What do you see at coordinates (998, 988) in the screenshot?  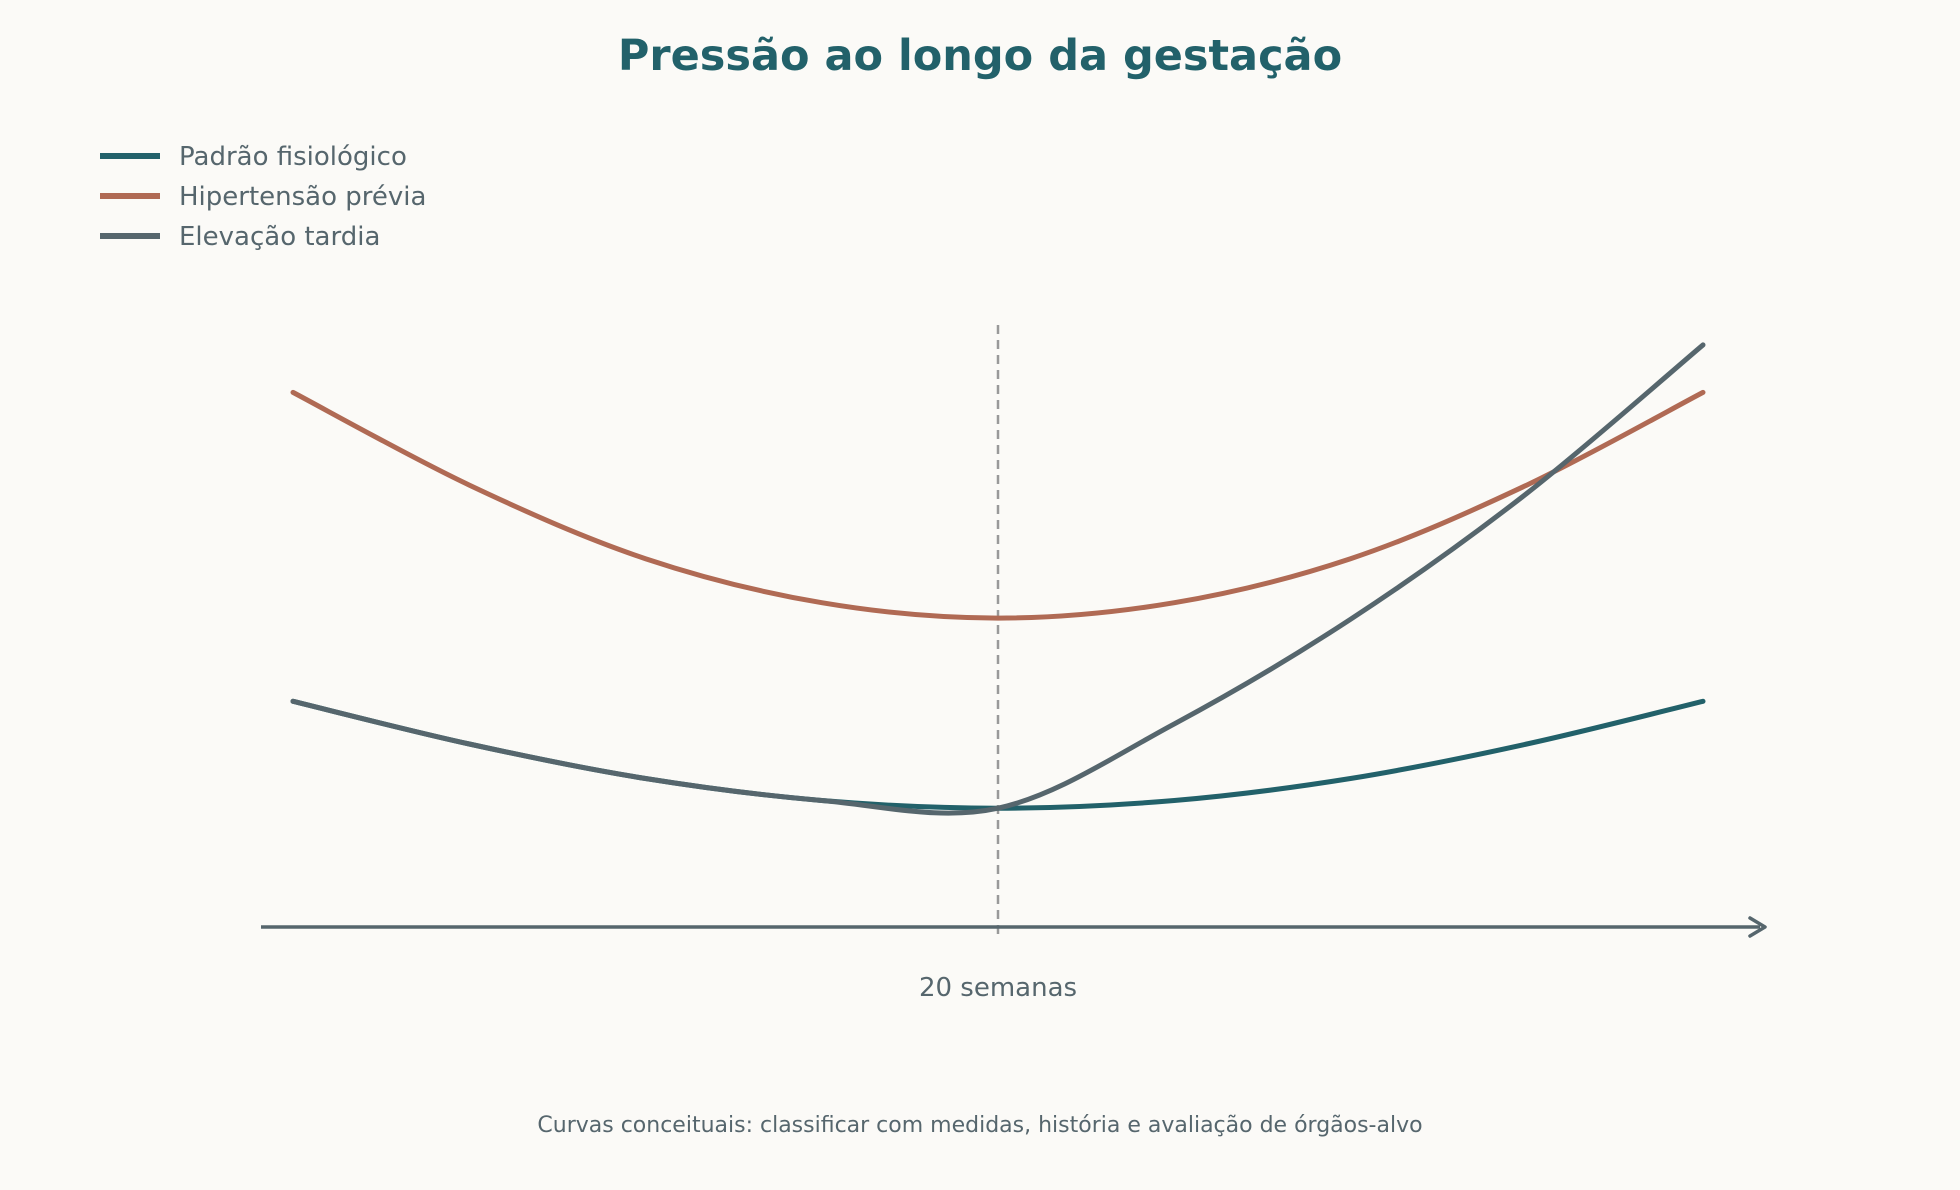 I see `x-tick-label: 20 semanas` at bounding box center [998, 988].